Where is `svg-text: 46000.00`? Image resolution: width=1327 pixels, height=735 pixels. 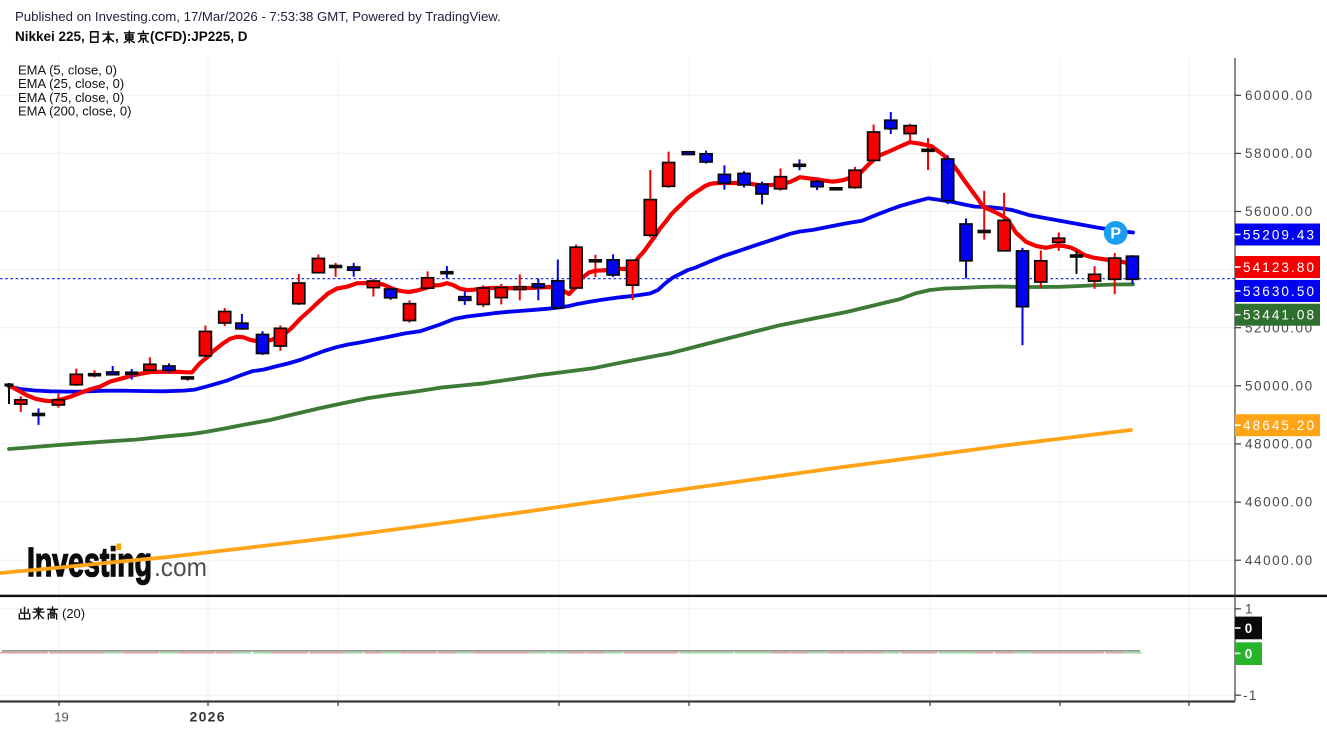 svg-text: 46000.00 is located at coordinates (1279, 502).